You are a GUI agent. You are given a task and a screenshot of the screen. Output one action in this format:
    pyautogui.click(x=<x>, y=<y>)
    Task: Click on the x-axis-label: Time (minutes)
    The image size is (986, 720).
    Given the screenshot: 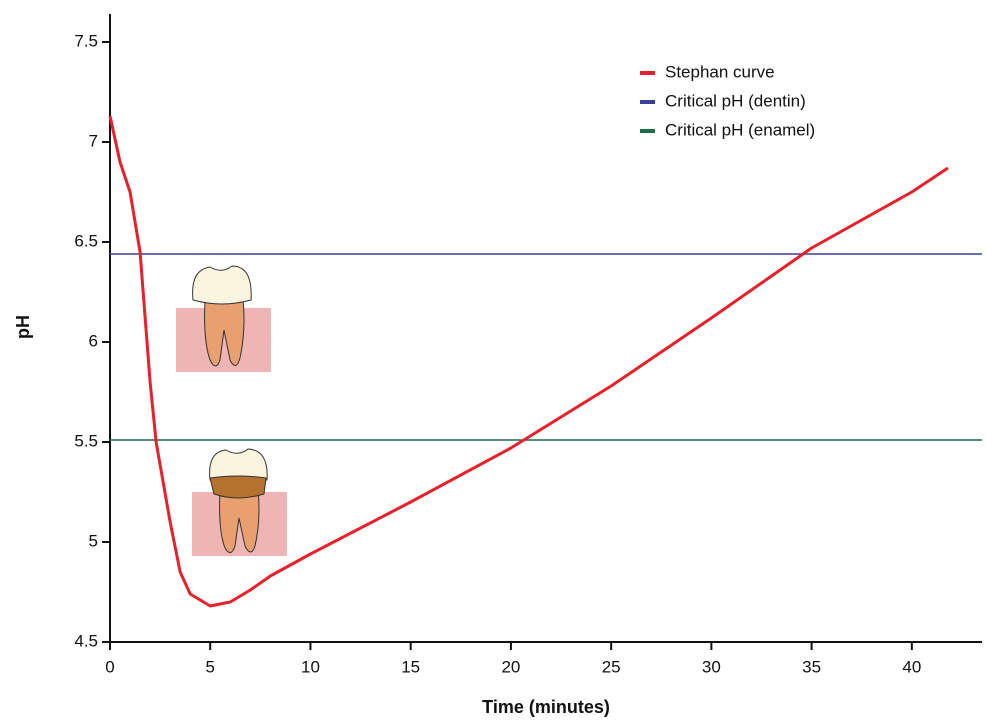 What is the action you would take?
    pyautogui.click(x=546, y=707)
    